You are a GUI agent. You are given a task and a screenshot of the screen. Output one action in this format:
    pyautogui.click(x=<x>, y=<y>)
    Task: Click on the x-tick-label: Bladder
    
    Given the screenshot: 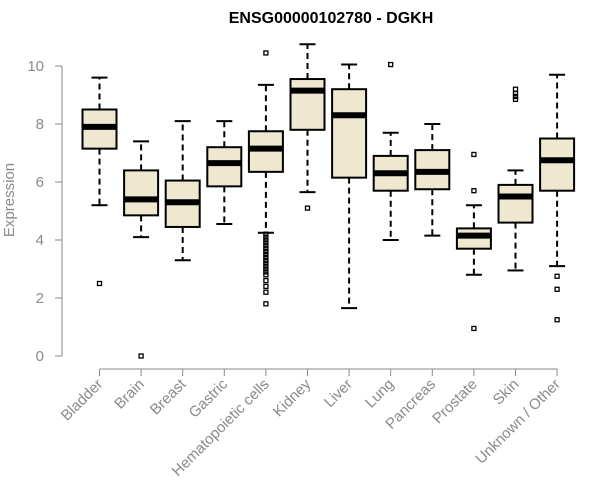 What is the action you would take?
    pyautogui.click(x=82, y=400)
    